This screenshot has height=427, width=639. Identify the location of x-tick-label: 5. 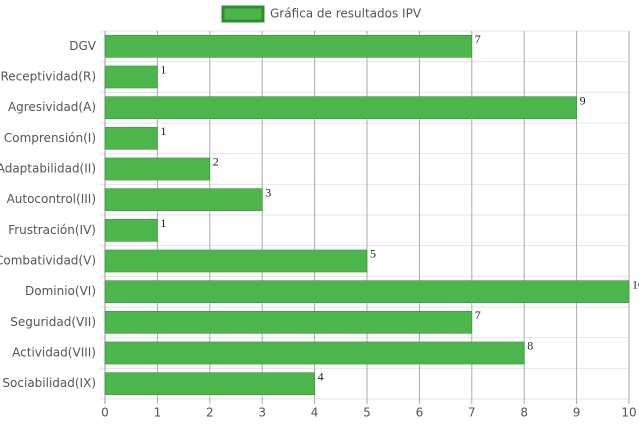
(367, 413).